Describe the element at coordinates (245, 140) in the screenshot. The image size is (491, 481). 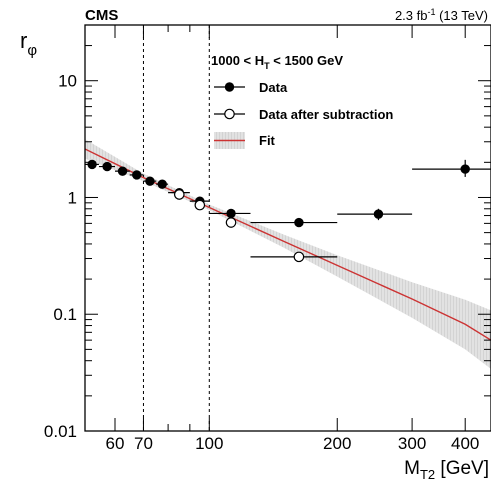
I see `legend-item-fit: Fit` at that location.